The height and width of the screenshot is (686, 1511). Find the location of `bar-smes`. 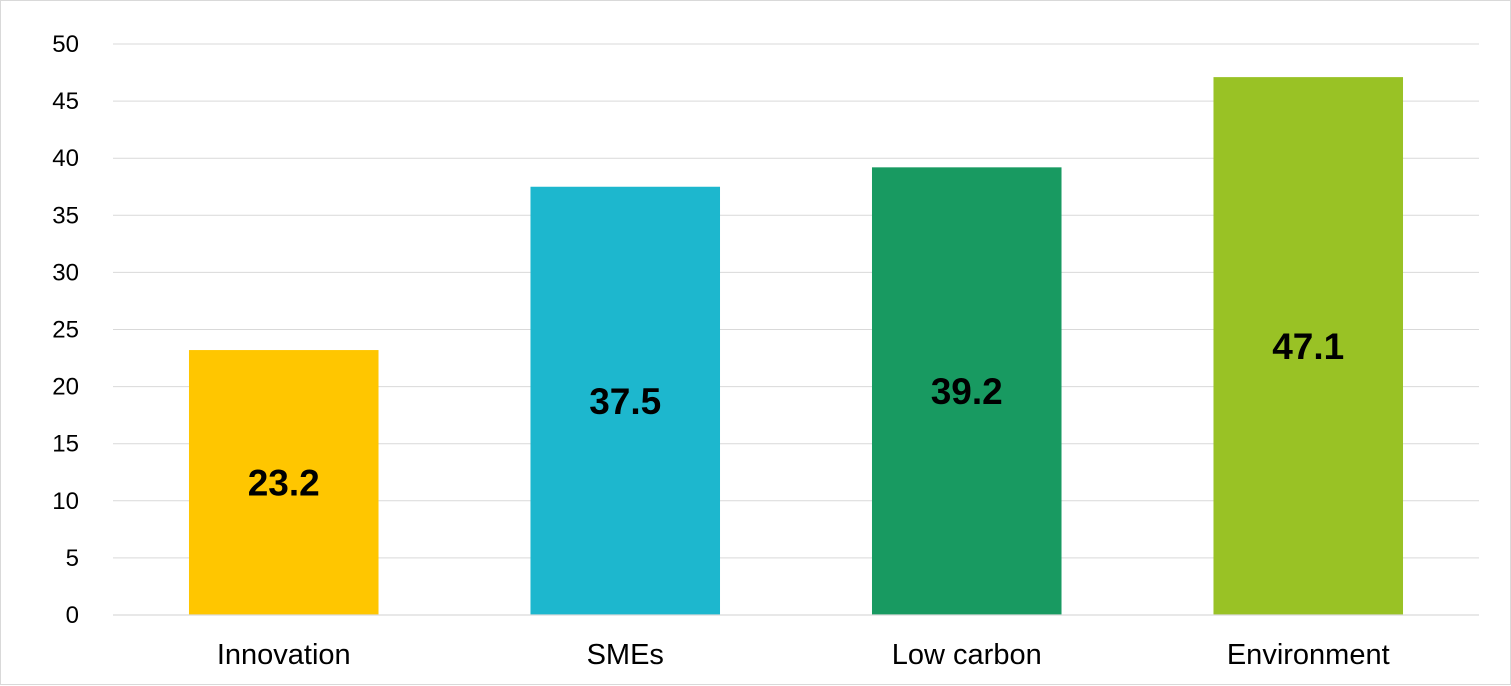

bar-smes is located at coordinates (625, 400).